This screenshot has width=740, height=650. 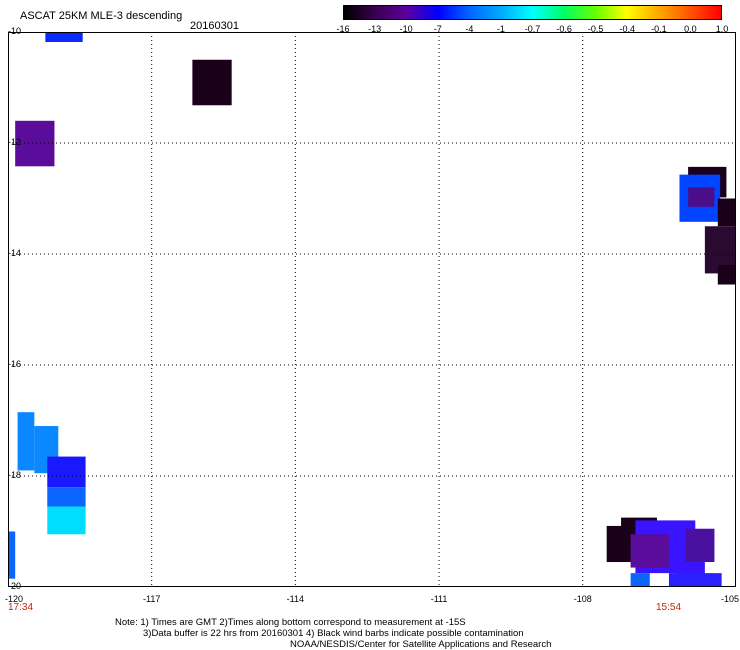 I want to click on time-right: 15:54, so click(x=669, y=607).